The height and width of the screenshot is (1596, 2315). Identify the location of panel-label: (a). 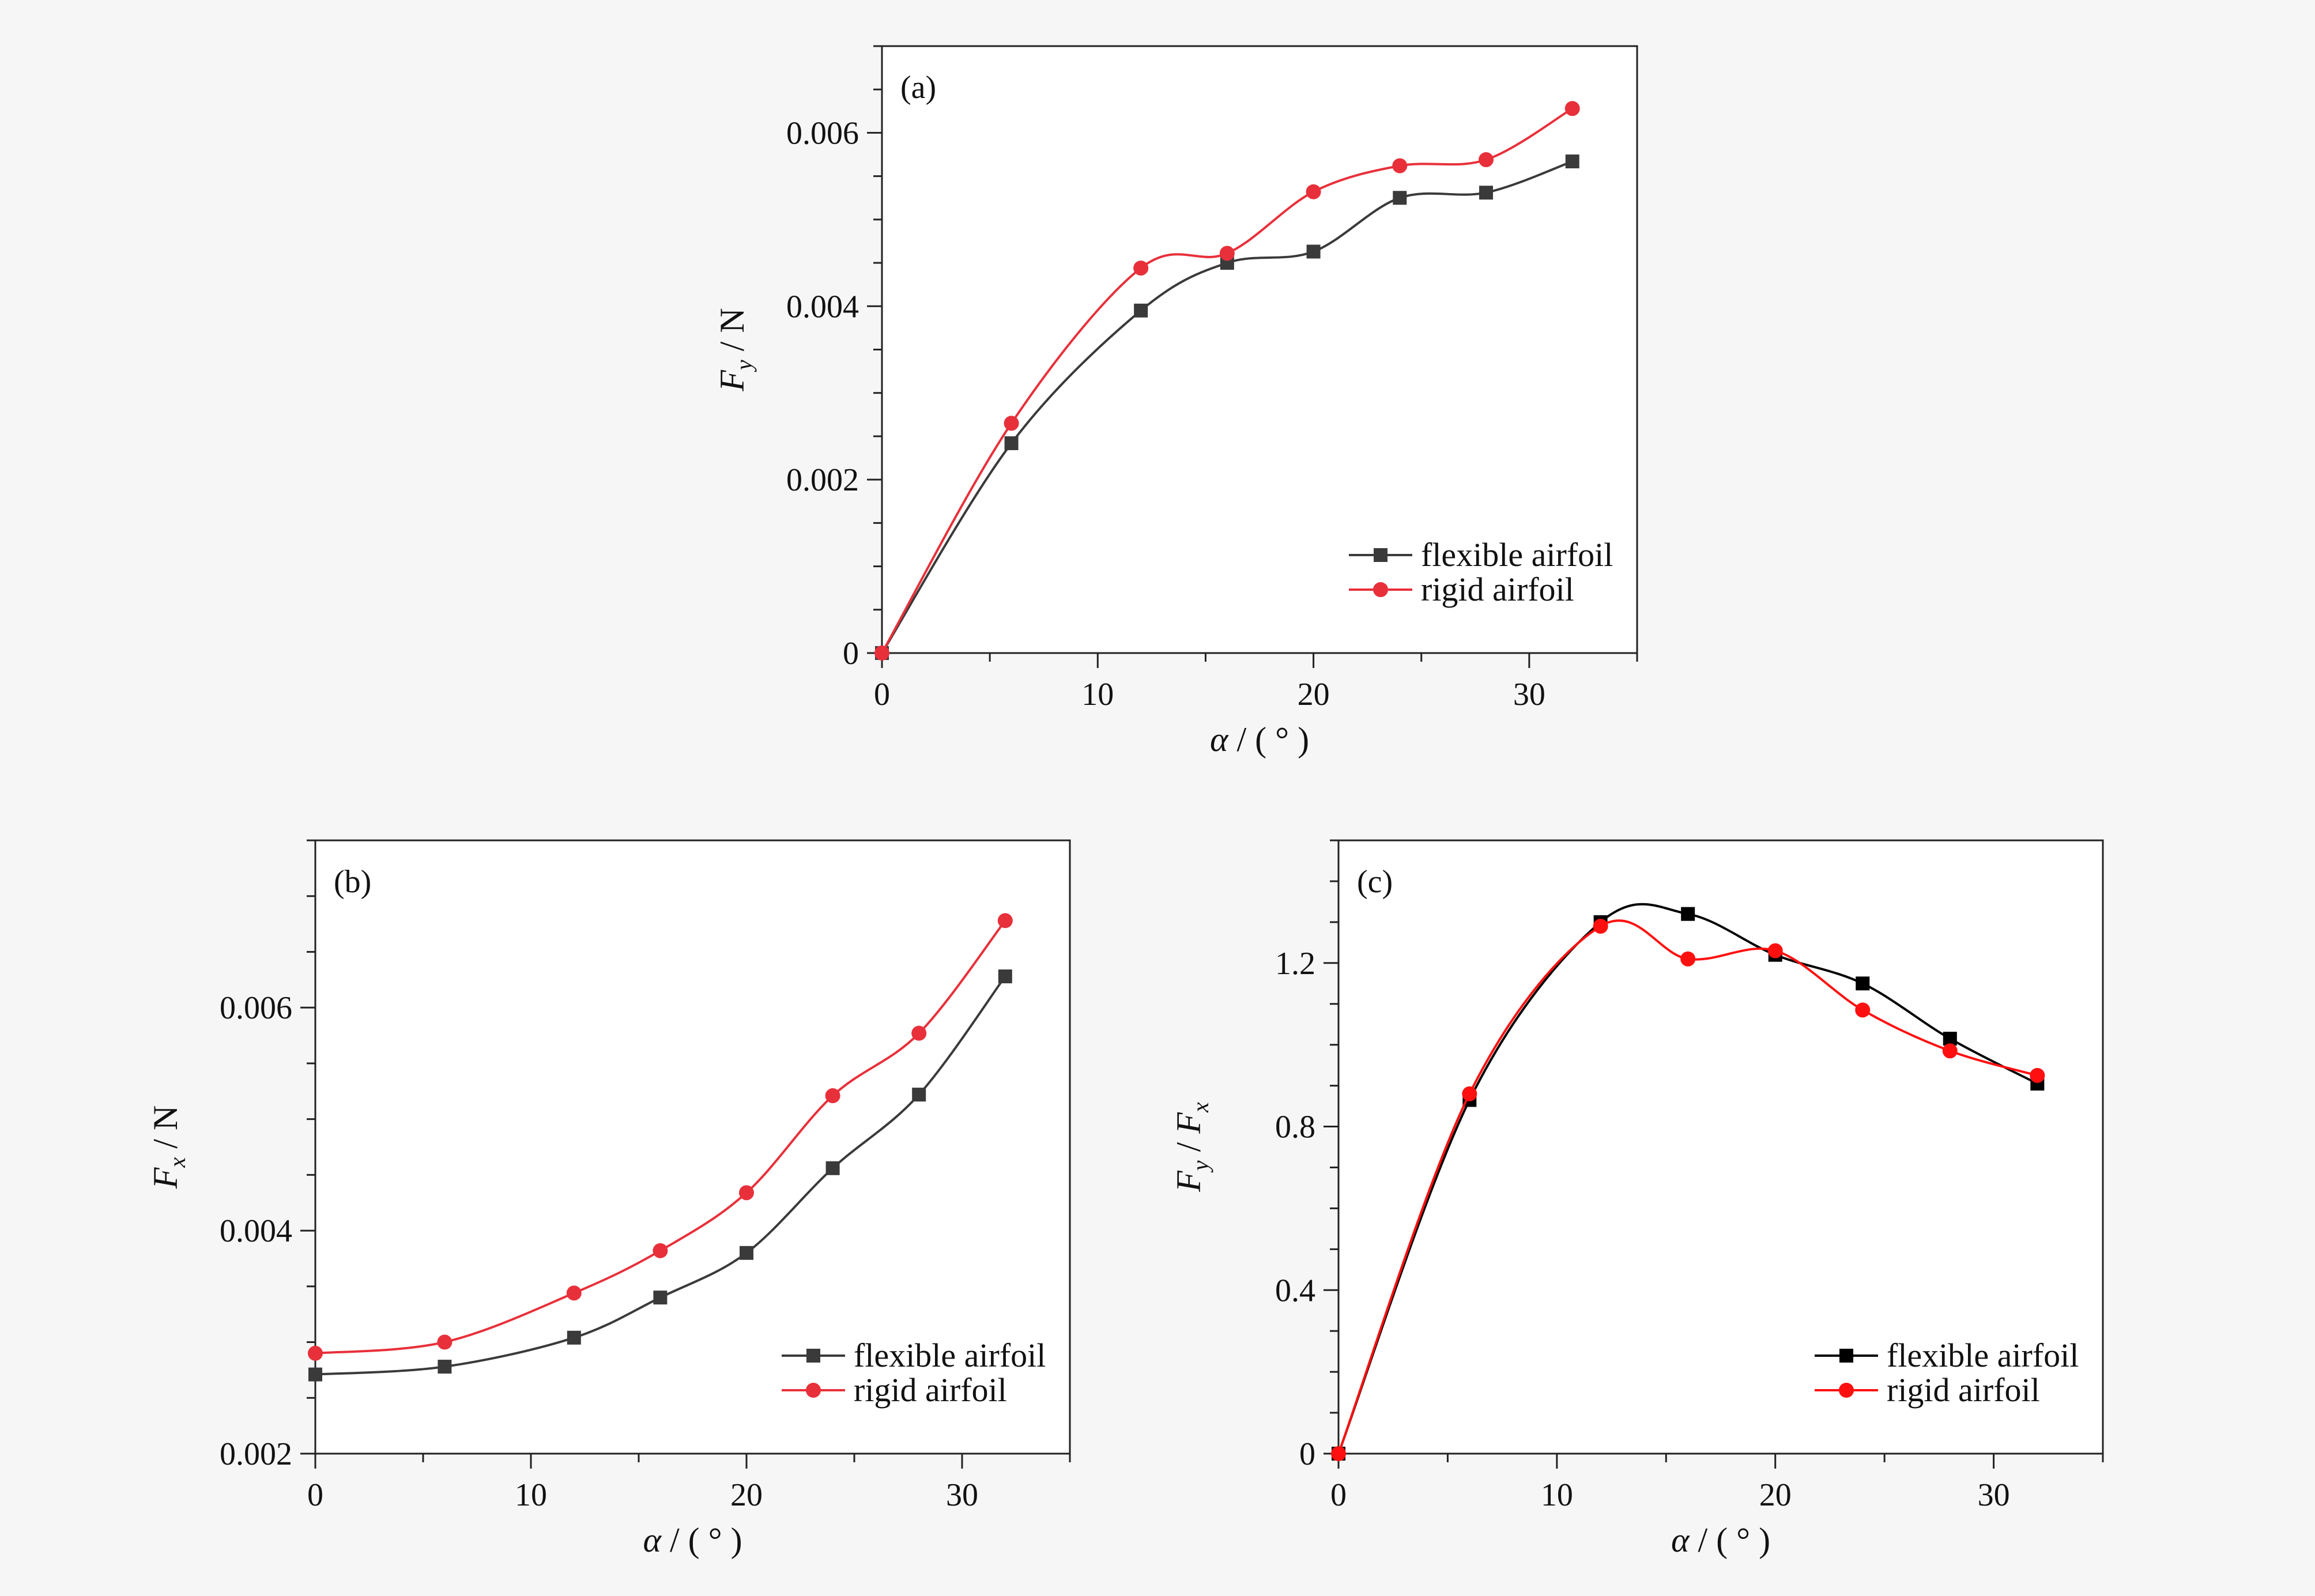
(918, 87).